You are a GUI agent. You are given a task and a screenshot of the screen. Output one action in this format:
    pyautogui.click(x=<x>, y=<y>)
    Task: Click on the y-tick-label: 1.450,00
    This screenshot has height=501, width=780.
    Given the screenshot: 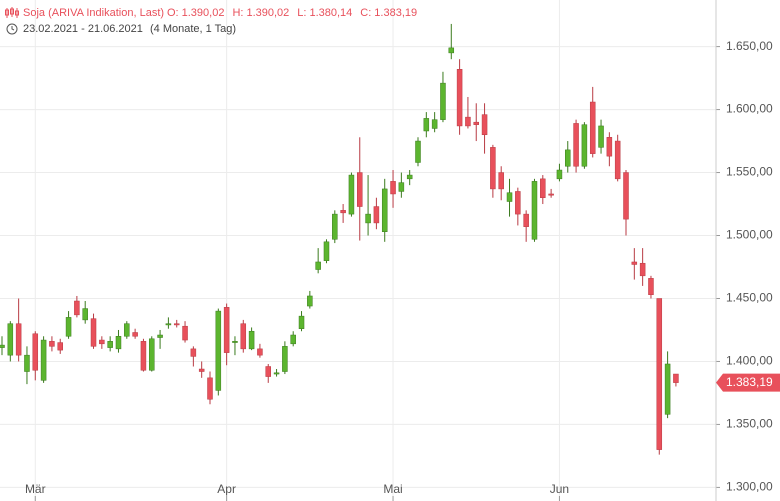 What is the action you would take?
    pyautogui.click(x=749, y=298)
    